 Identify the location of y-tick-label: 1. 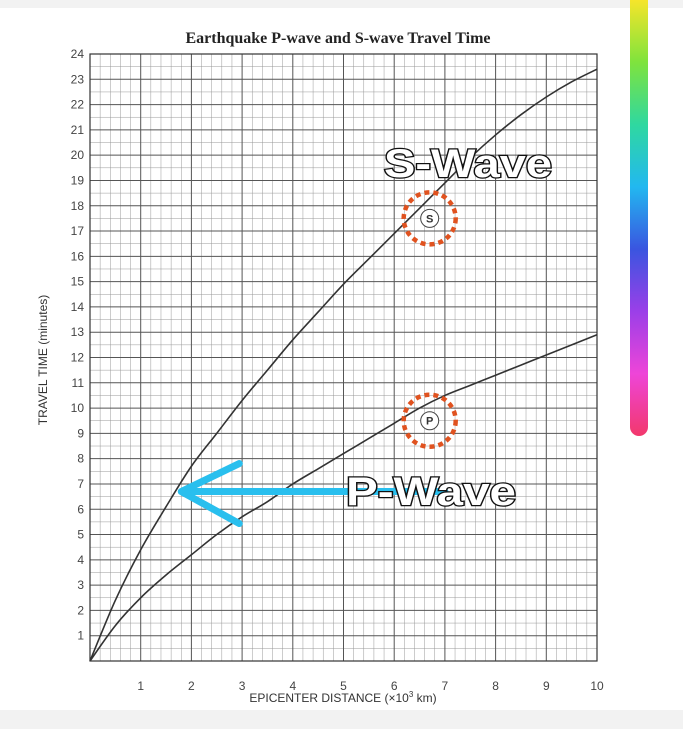
(80, 636).